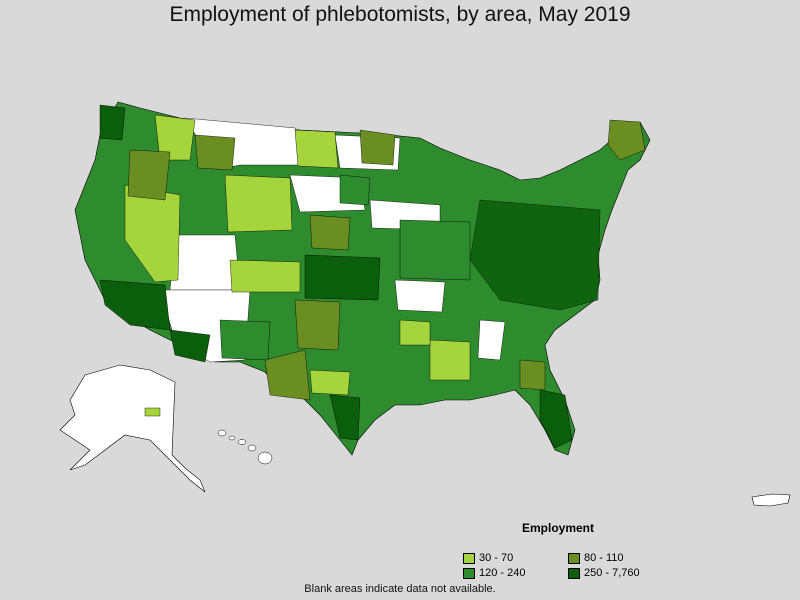 The width and height of the screenshot is (800, 600). Describe the element at coordinates (612, 573) in the screenshot. I see `legend-label: 250 - 7,760` at that location.